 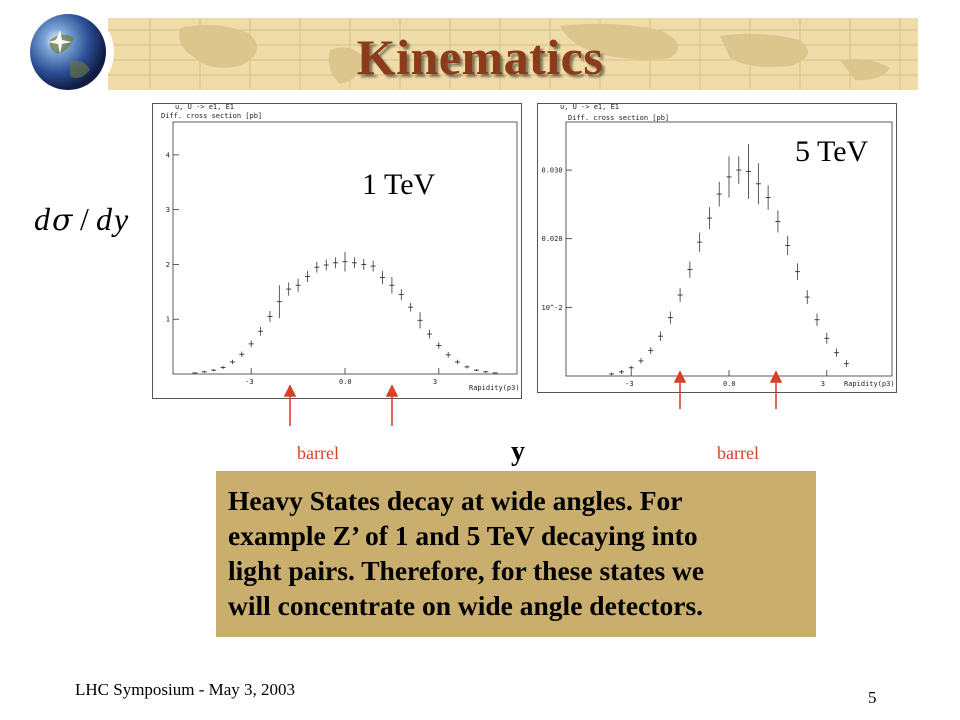 I want to click on explanation-line: example Z’ of 1 and 5 TeV decaying into, so click(x=463, y=535).